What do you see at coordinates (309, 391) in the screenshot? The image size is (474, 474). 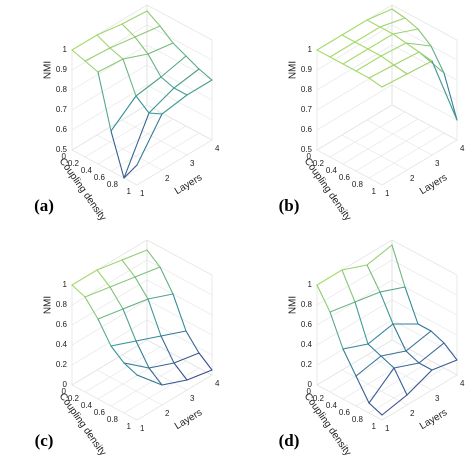 I see `x-tick-label: 0` at bounding box center [309, 391].